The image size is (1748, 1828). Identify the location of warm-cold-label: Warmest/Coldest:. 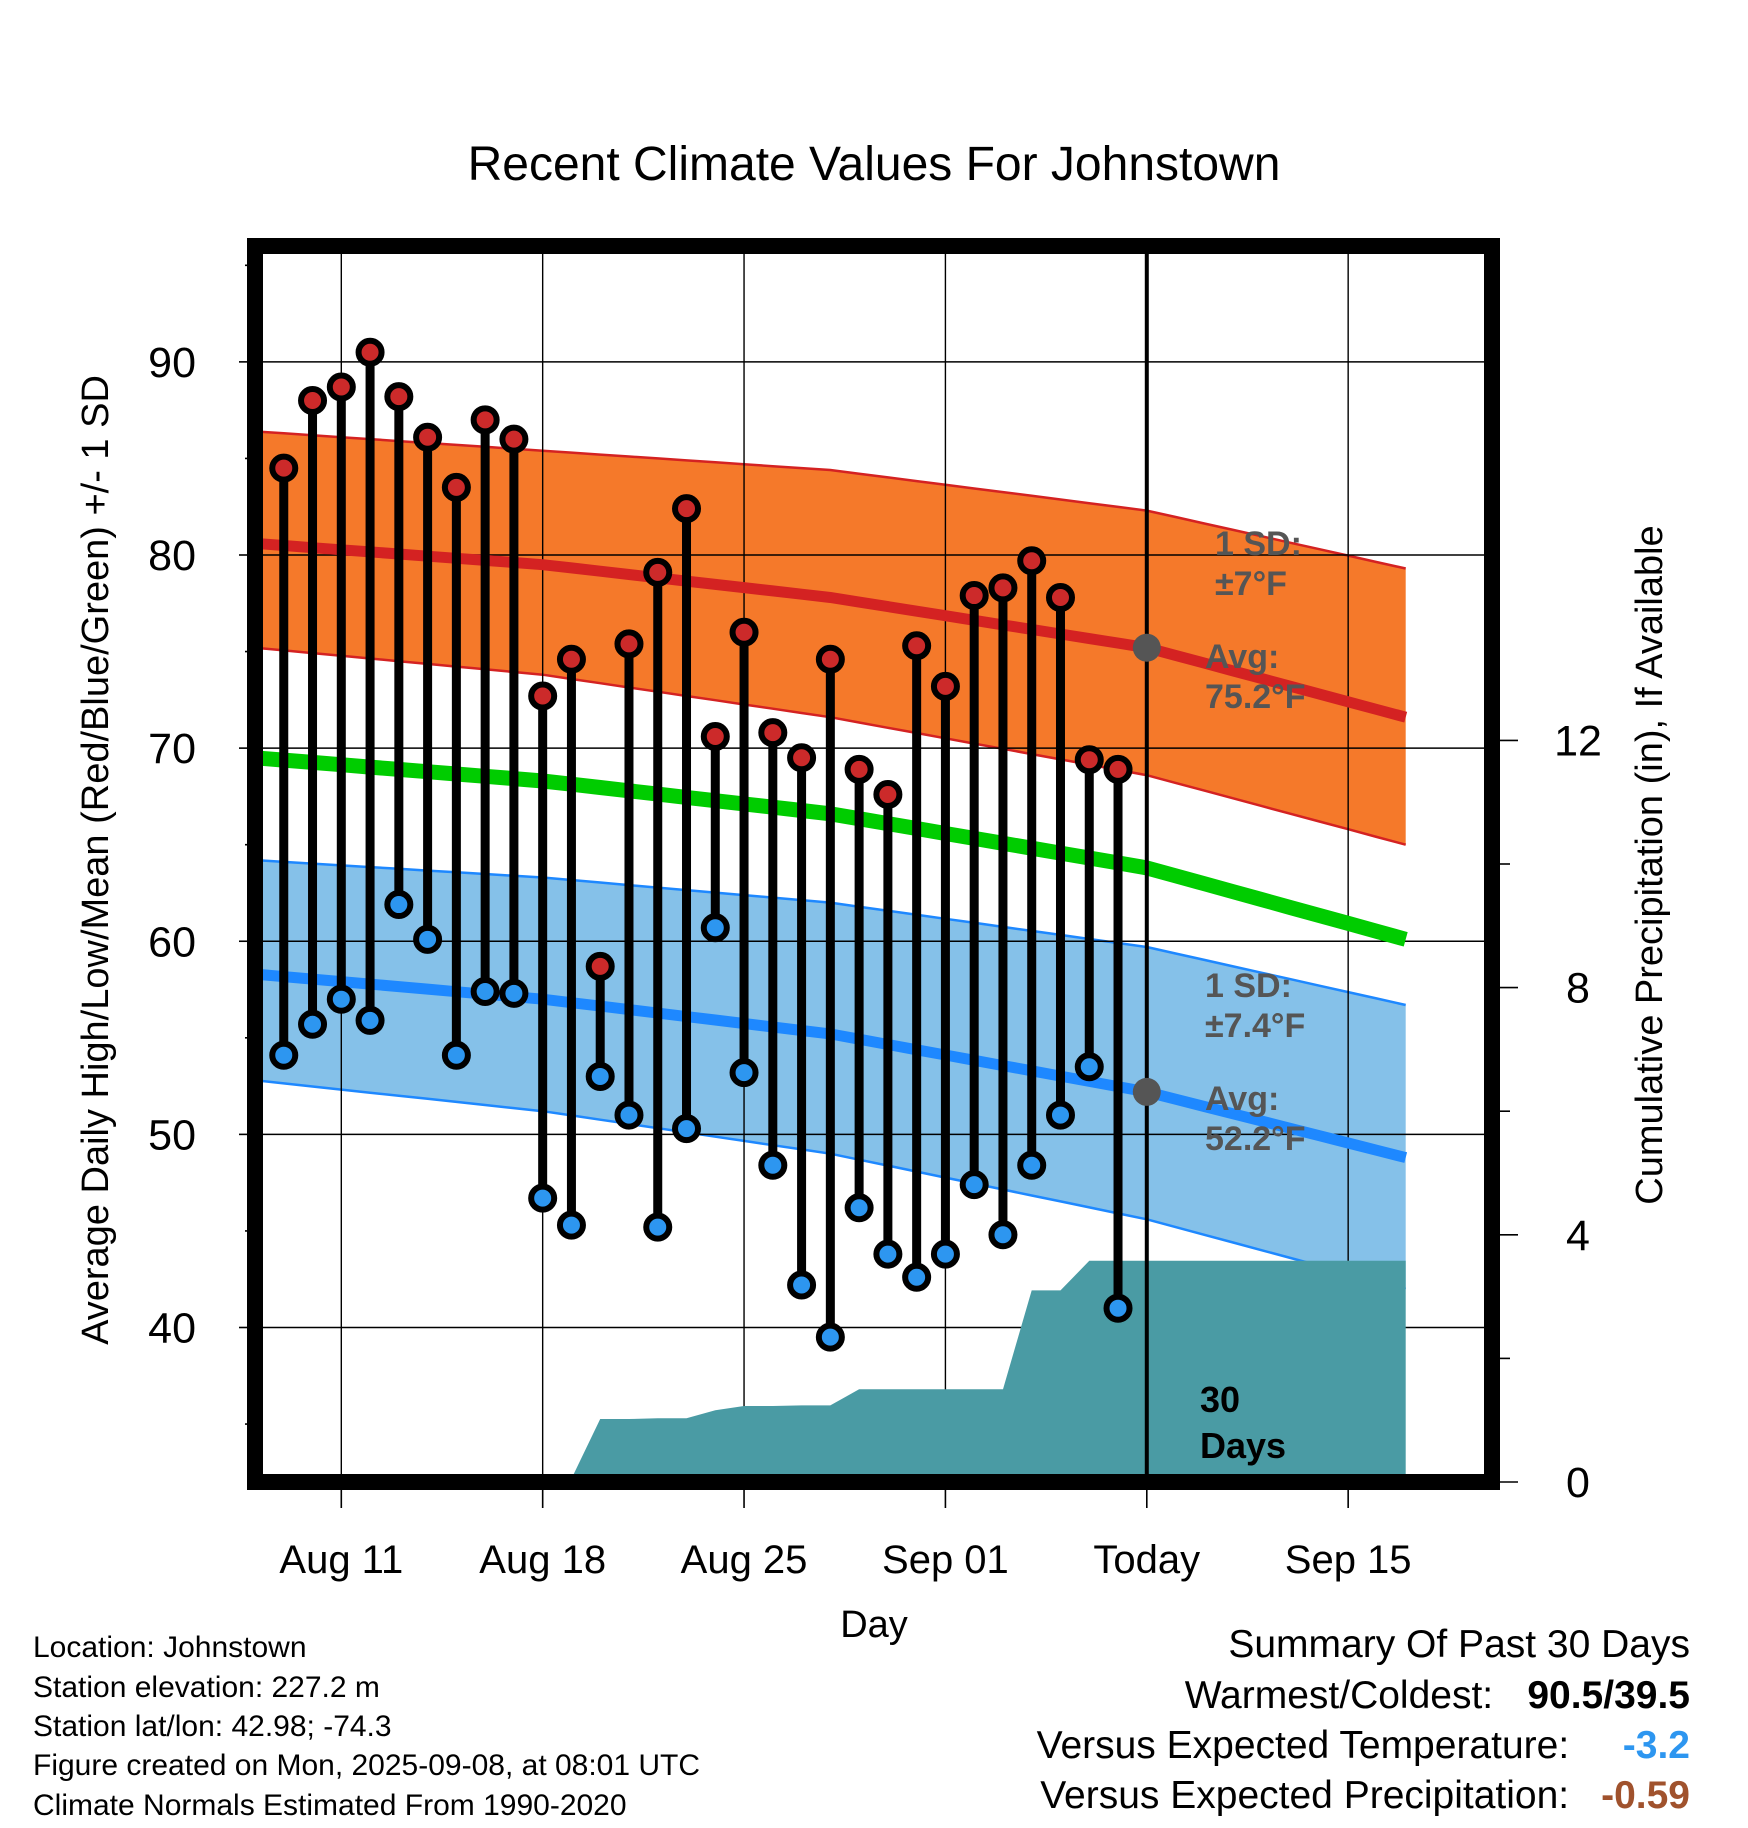
(1339, 1695).